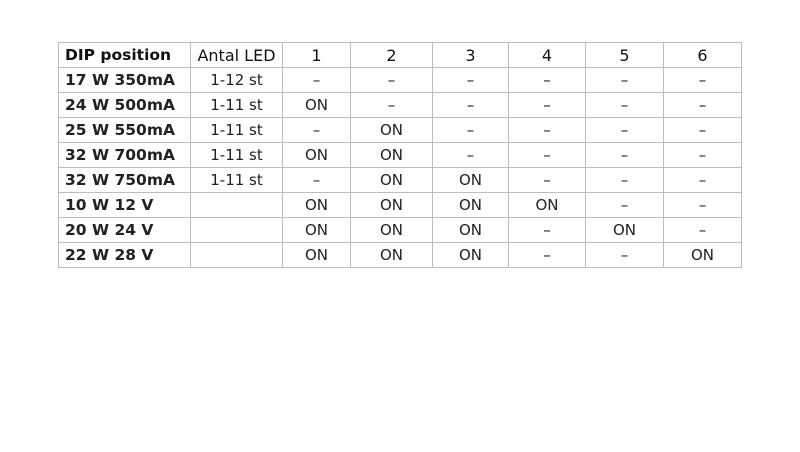 The height and width of the screenshot is (452, 800). What do you see at coordinates (702, 55) in the screenshot?
I see `header-switch-6: 6` at bounding box center [702, 55].